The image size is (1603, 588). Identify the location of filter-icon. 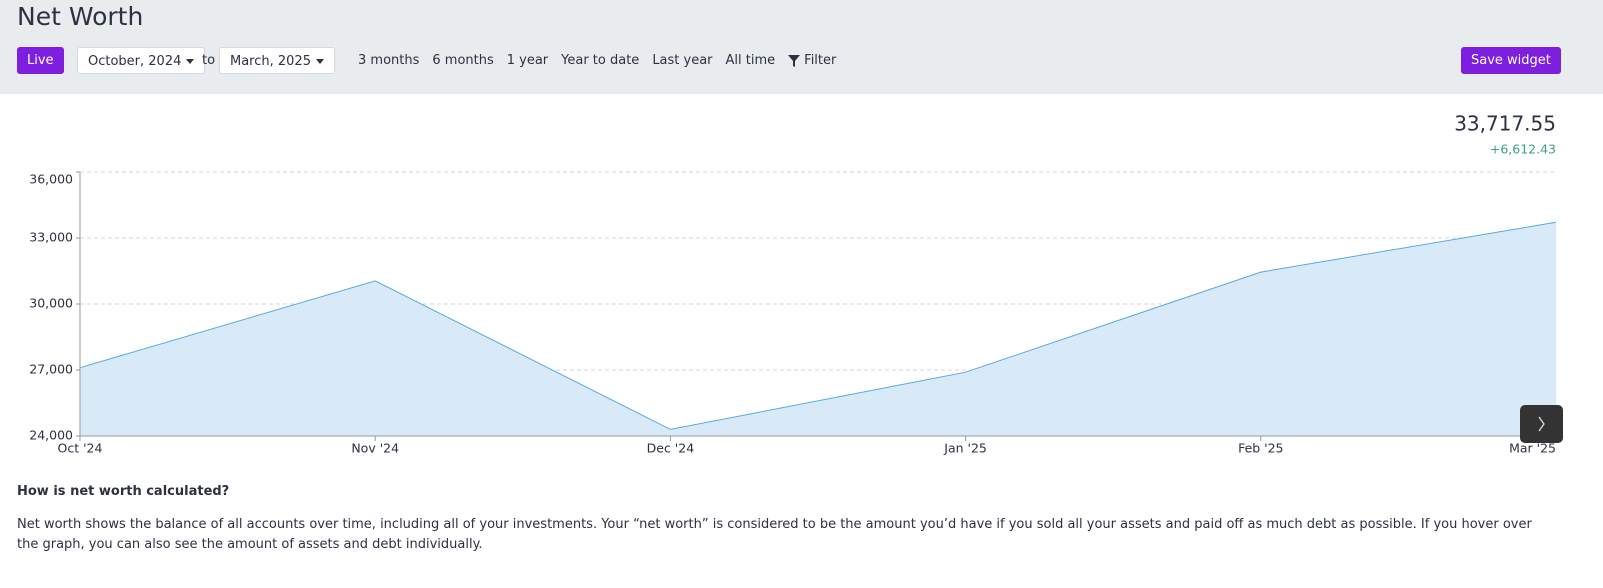
(794, 60).